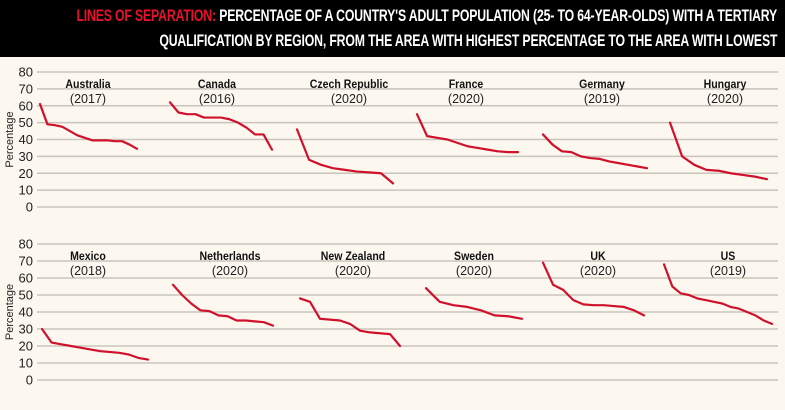 The width and height of the screenshot is (785, 410). What do you see at coordinates (221, 126) in the screenshot?
I see `series-line-canada` at bounding box center [221, 126].